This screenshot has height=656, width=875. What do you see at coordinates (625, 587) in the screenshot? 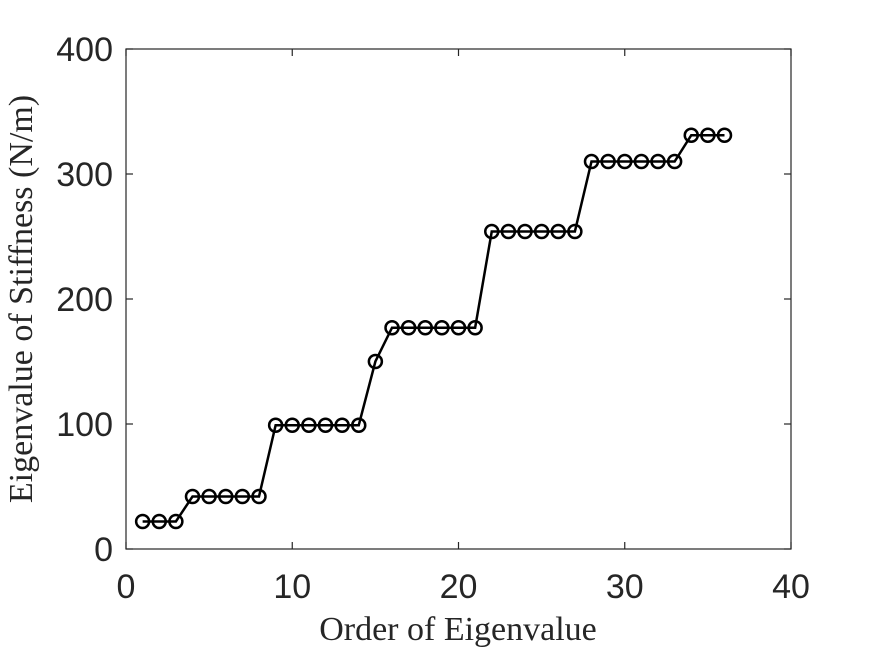
I see `x-tick-label: 30` at bounding box center [625, 587].